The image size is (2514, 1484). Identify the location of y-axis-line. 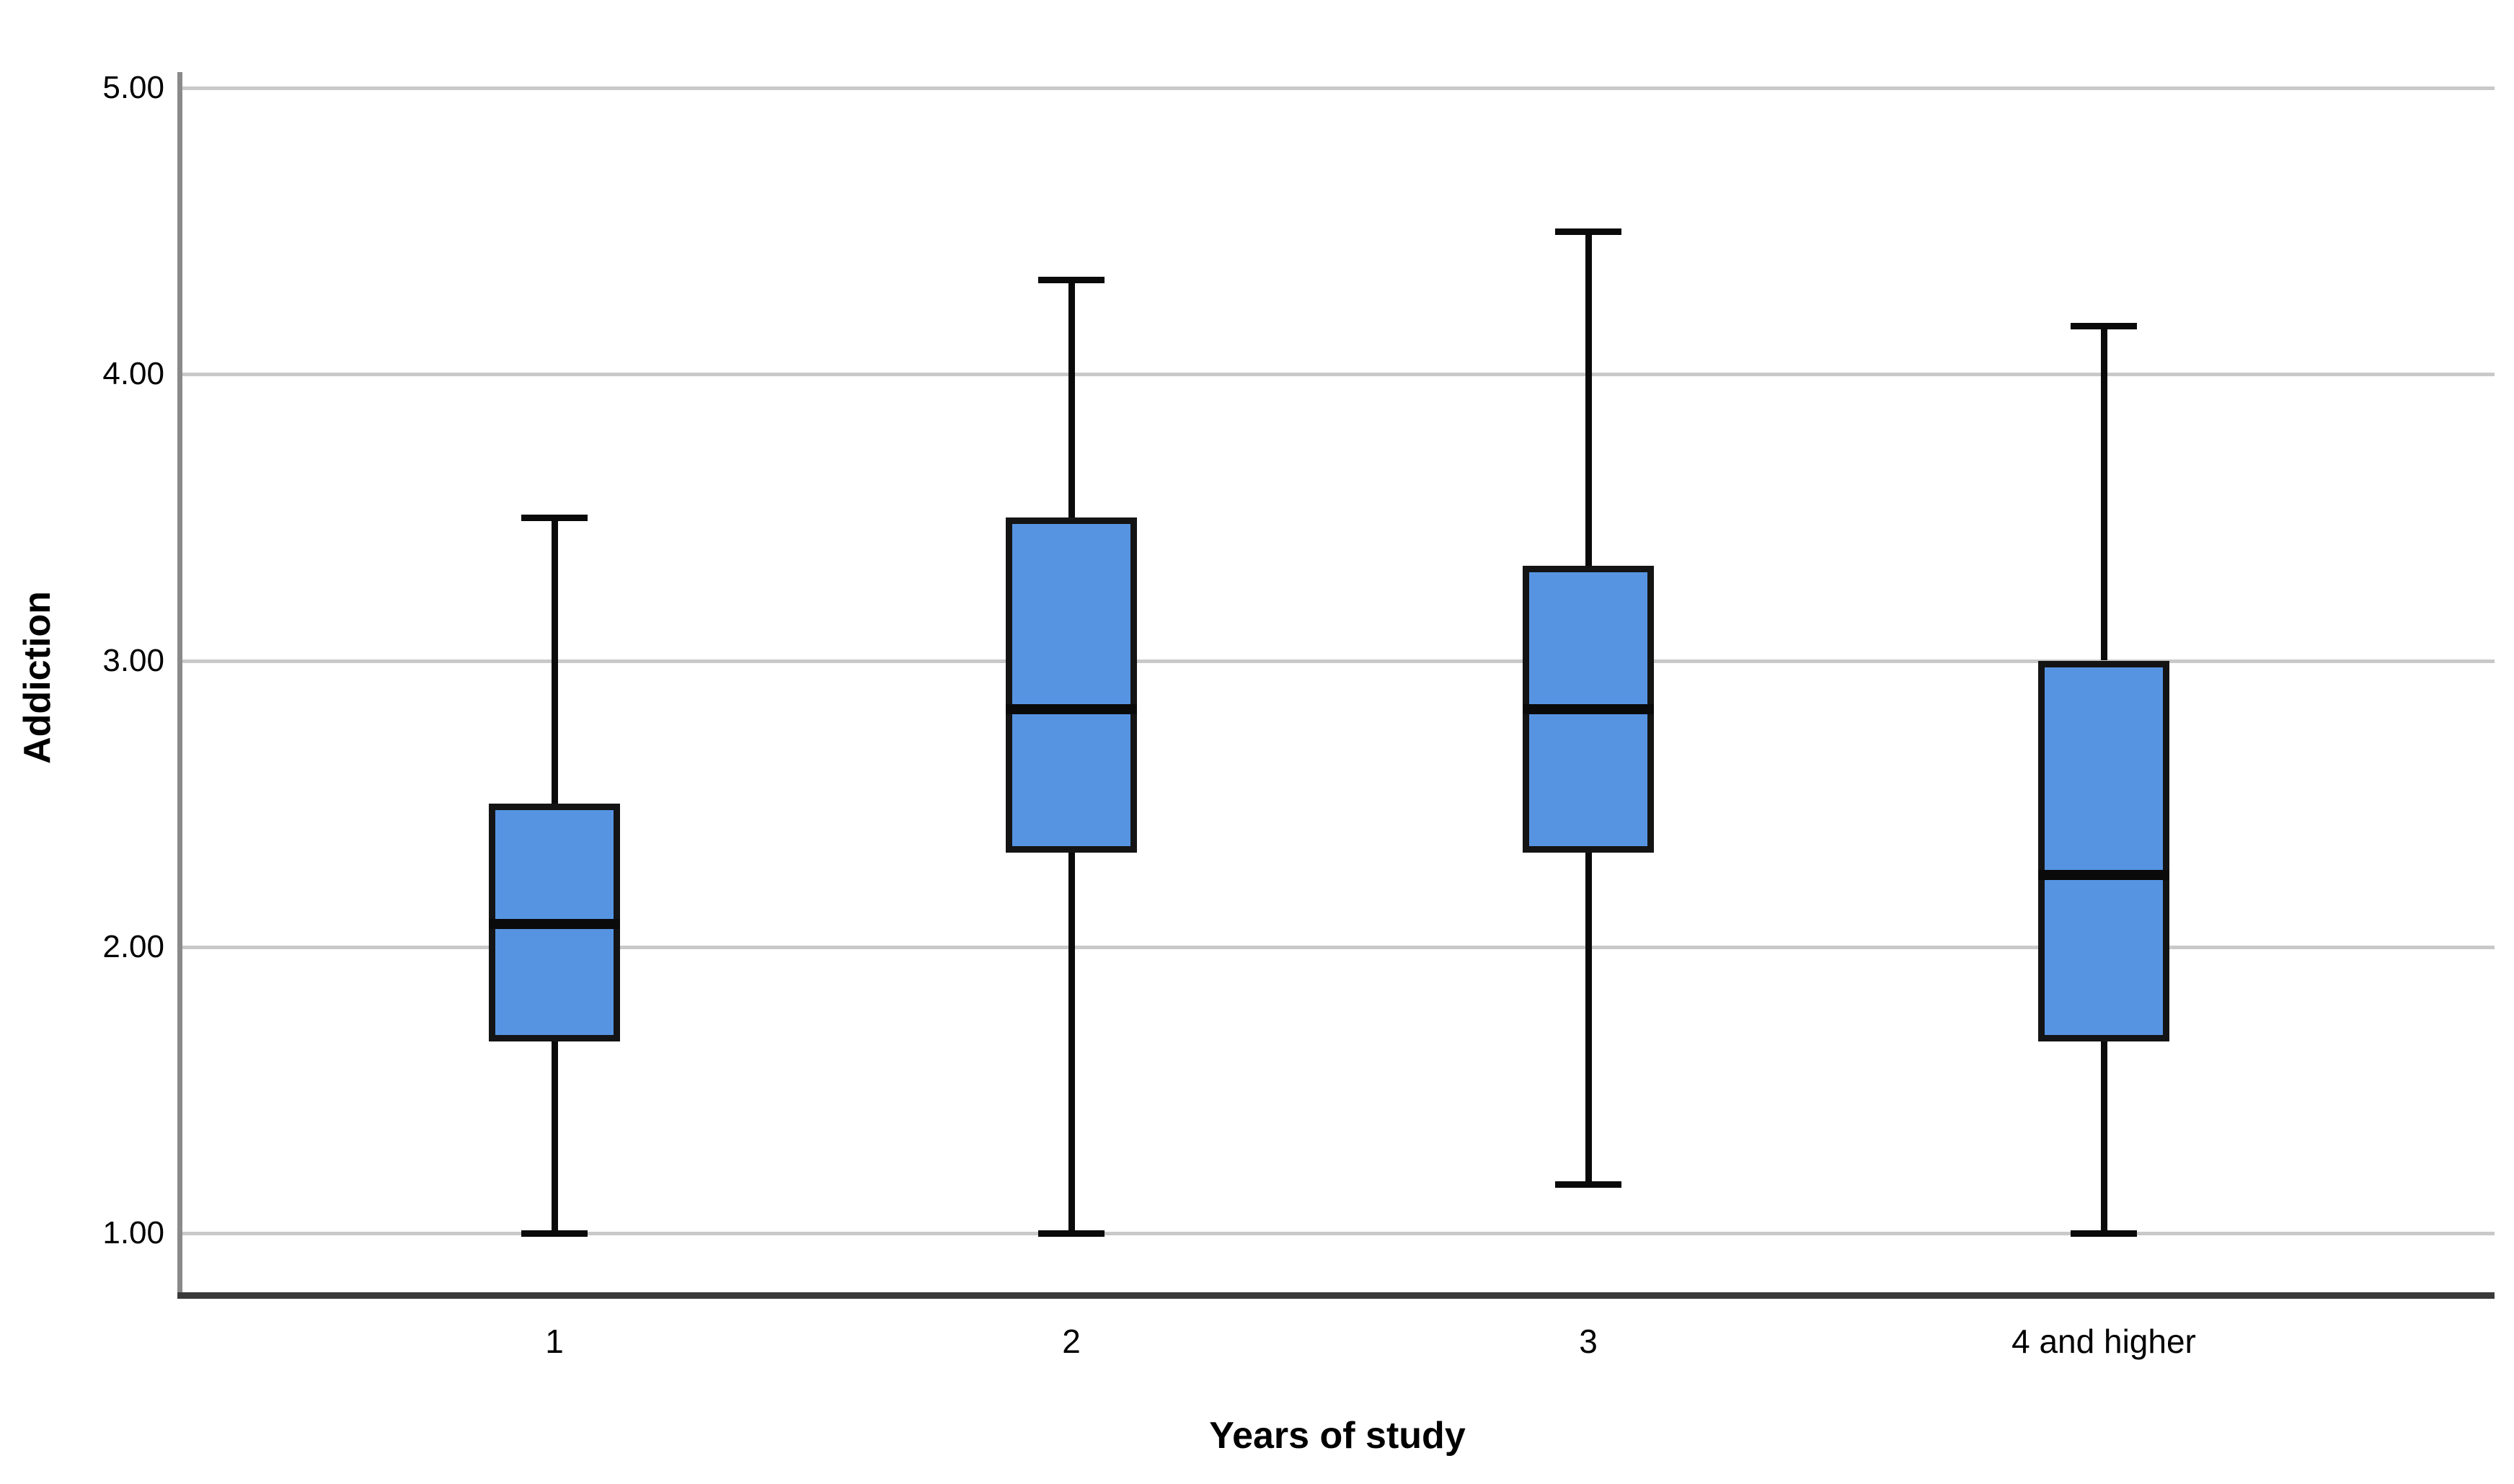
(179, 683).